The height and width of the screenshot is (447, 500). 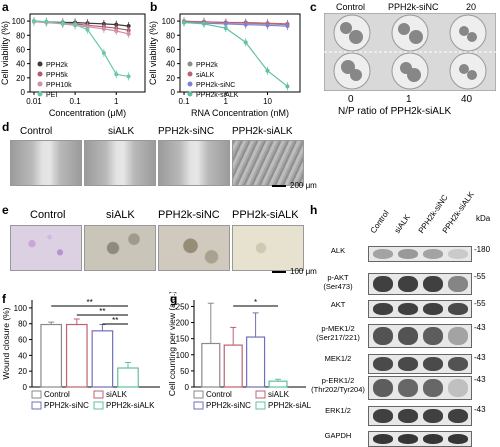 I want to click on wound-image-control, so click(x=46, y=163).